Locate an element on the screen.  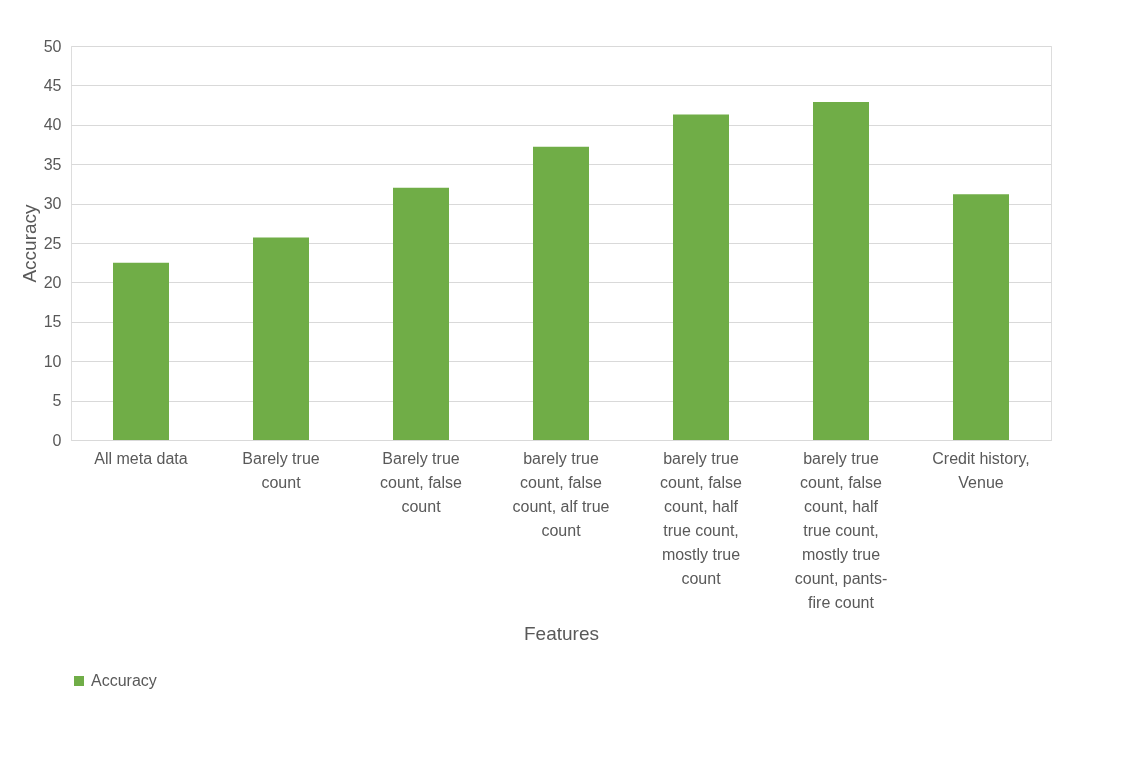
x-axis-title: Features is located at coordinates (561, 633).